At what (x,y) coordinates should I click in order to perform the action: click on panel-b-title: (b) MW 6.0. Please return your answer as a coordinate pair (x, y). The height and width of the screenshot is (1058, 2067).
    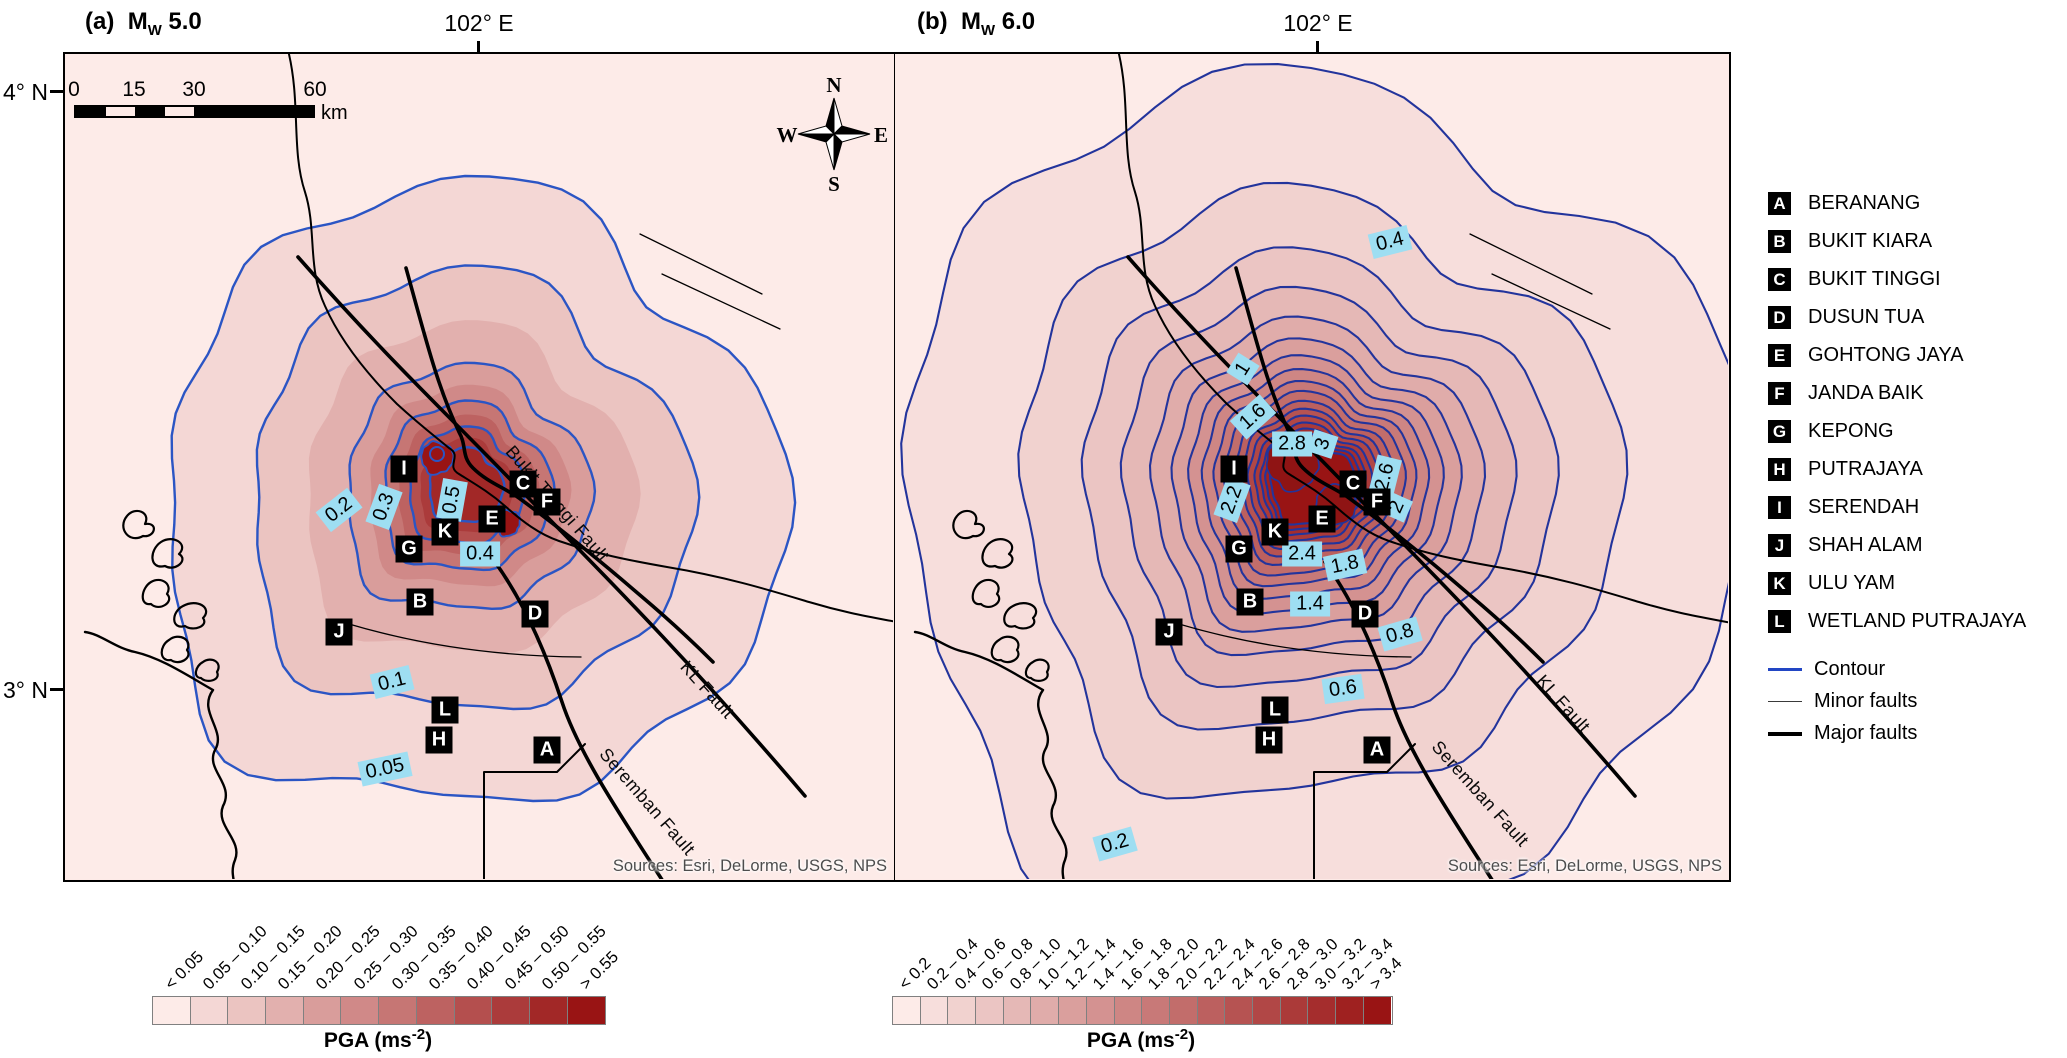
    Looking at the image, I should click on (976, 23).